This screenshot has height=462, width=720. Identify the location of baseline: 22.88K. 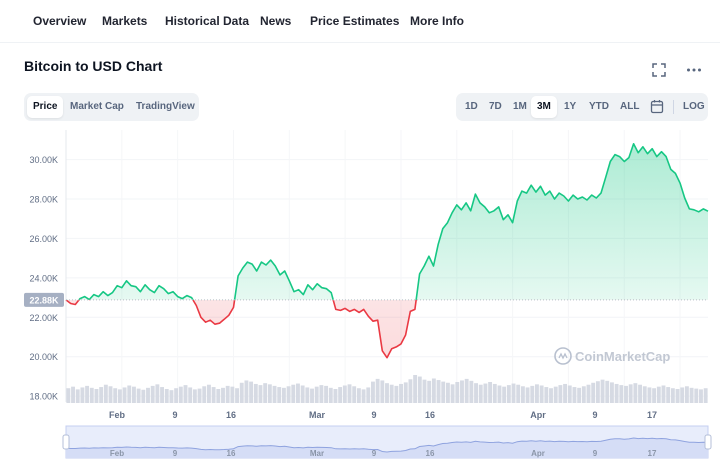
(366, 299).